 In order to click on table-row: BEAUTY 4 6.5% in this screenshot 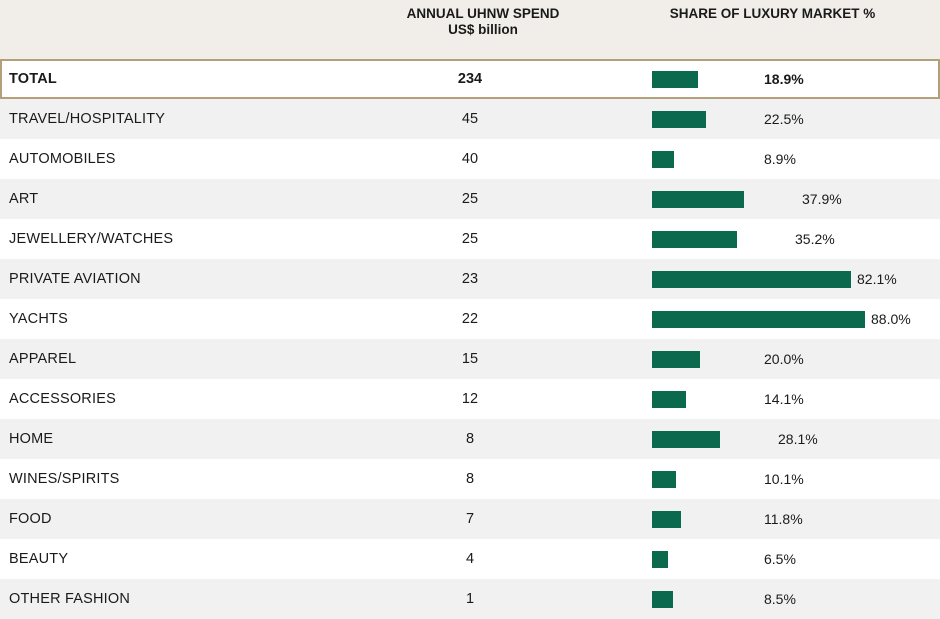, I will do `click(470, 559)`.